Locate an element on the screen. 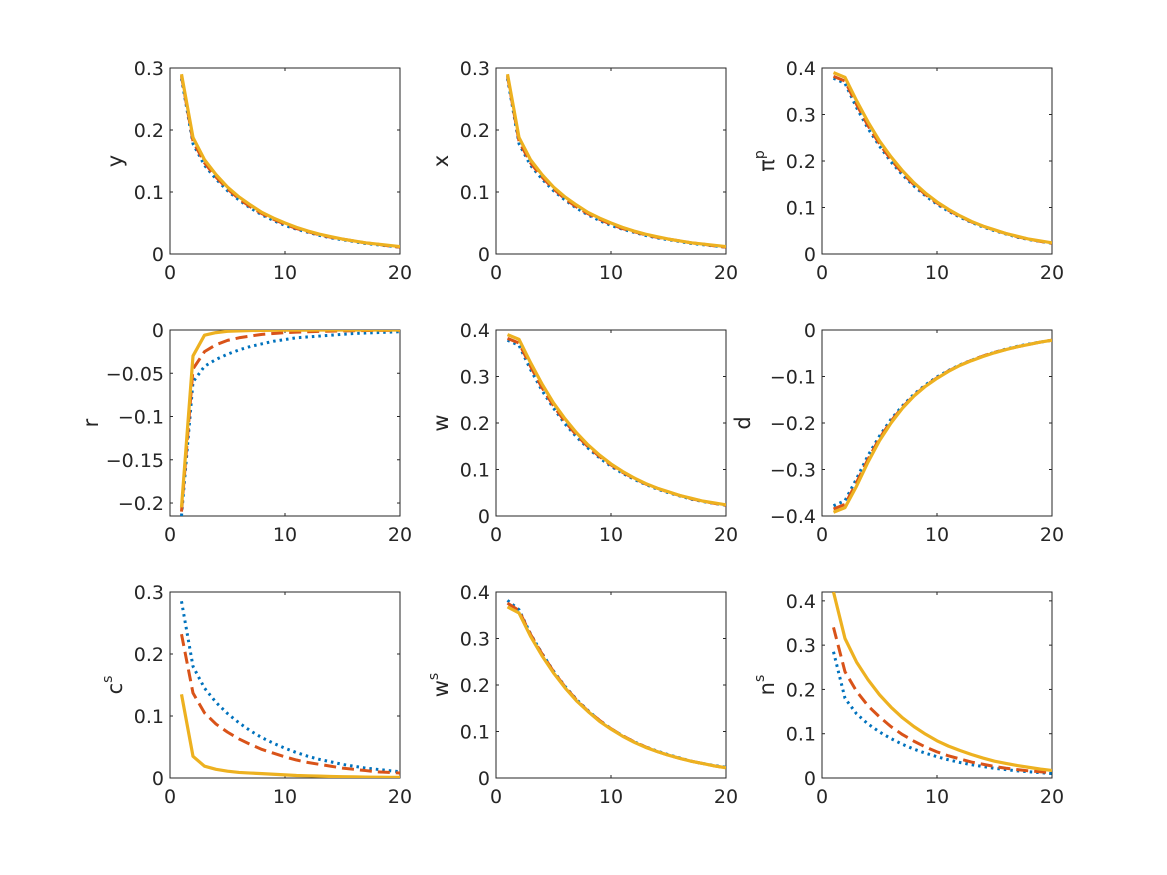 The image size is (1167, 875). y-axis-label: ns is located at coordinates (765, 685).